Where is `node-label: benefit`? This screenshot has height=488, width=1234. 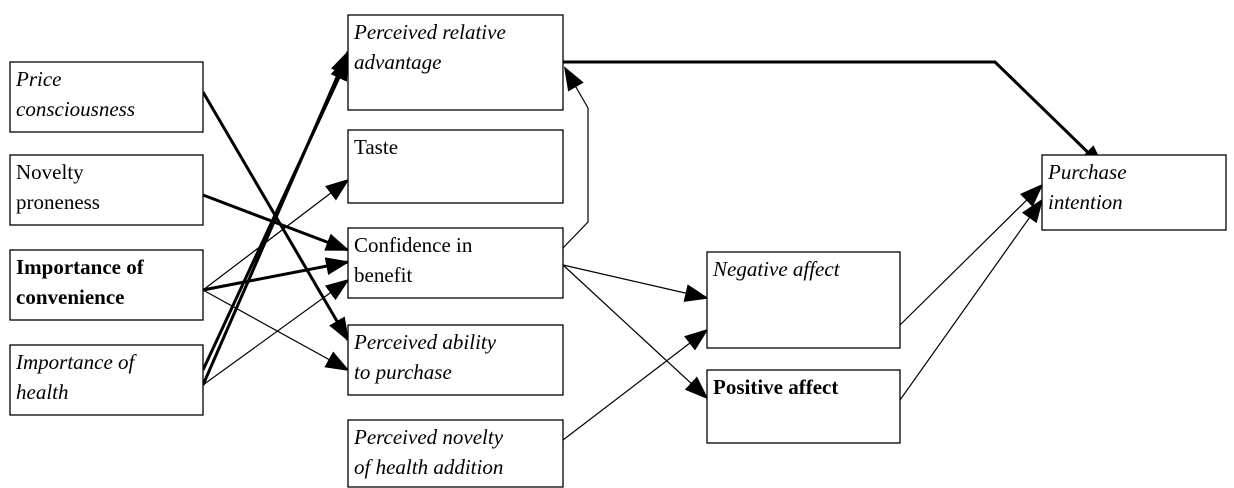 node-label: benefit is located at coordinates (383, 275).